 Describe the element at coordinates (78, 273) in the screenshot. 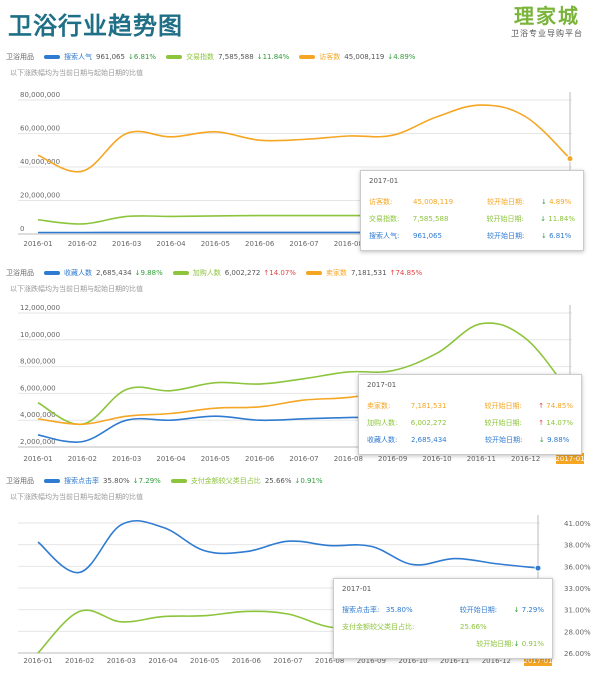

I see `legend-series-name: 收藏人数` at that location.